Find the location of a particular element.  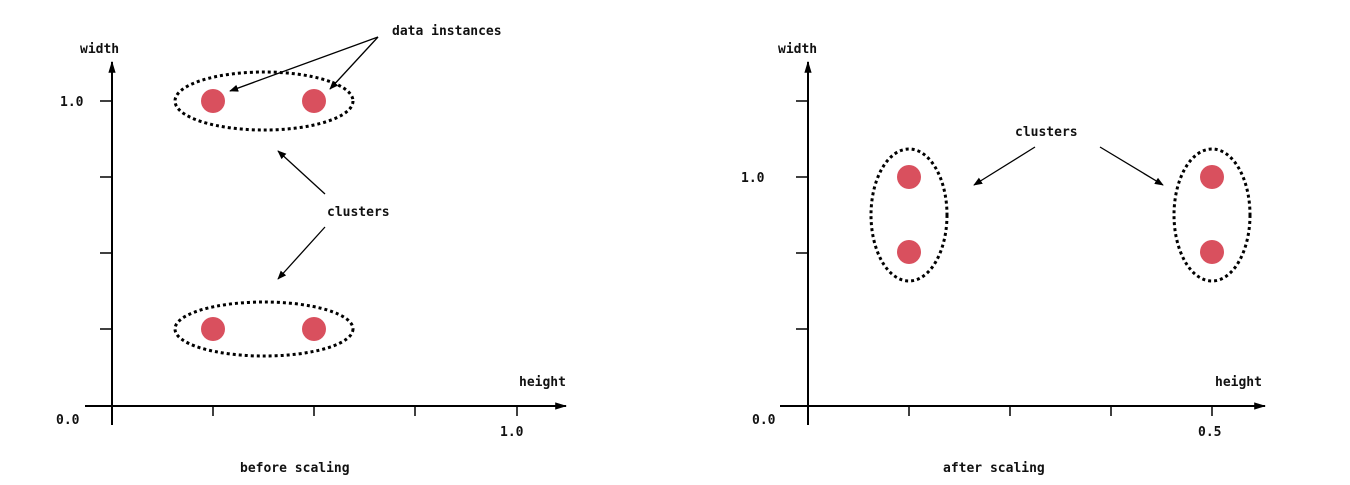

clusters-arrow-right is located at coordinates (1131, 166).